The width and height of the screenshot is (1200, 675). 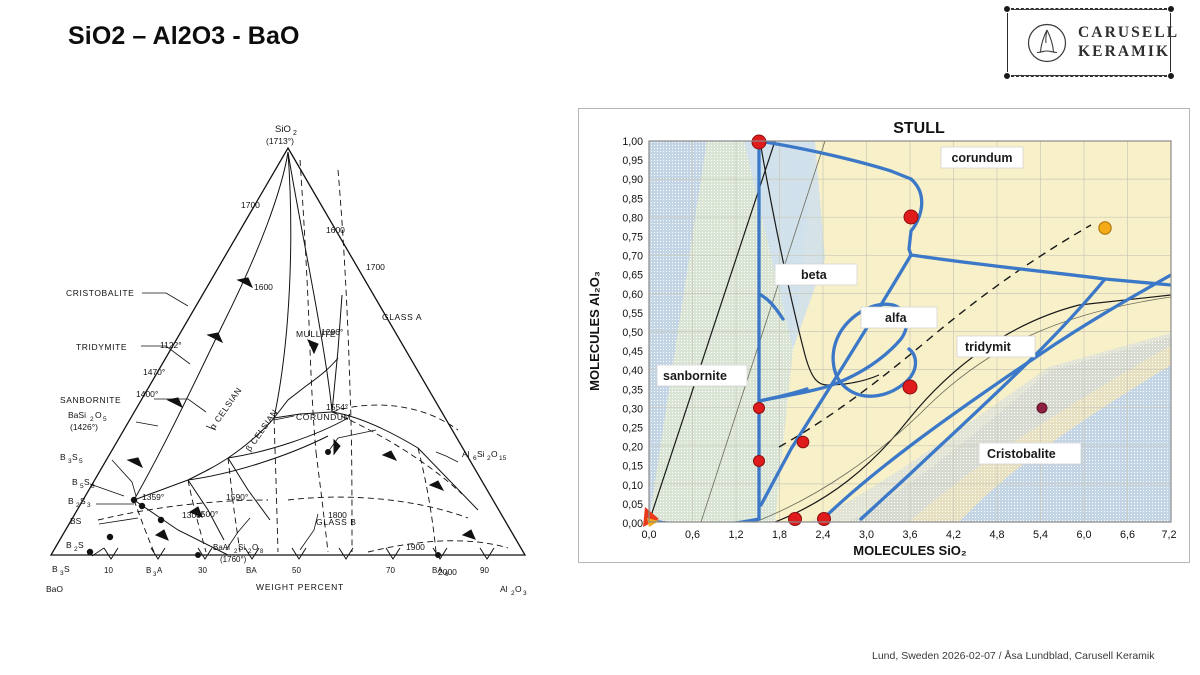 What do you see at coordinates (919, 128) in the screenshot?
I see `chart-title: STULL` at bounding box center [919, 128].